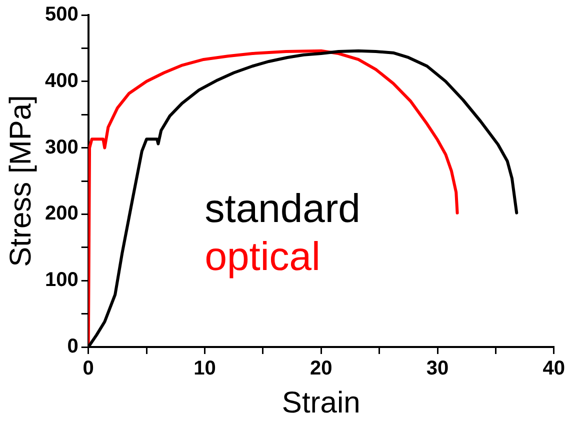  Describe the element at coordinates (61, 147) in the screenshot. I see `y-tick-label: 300` at that location.